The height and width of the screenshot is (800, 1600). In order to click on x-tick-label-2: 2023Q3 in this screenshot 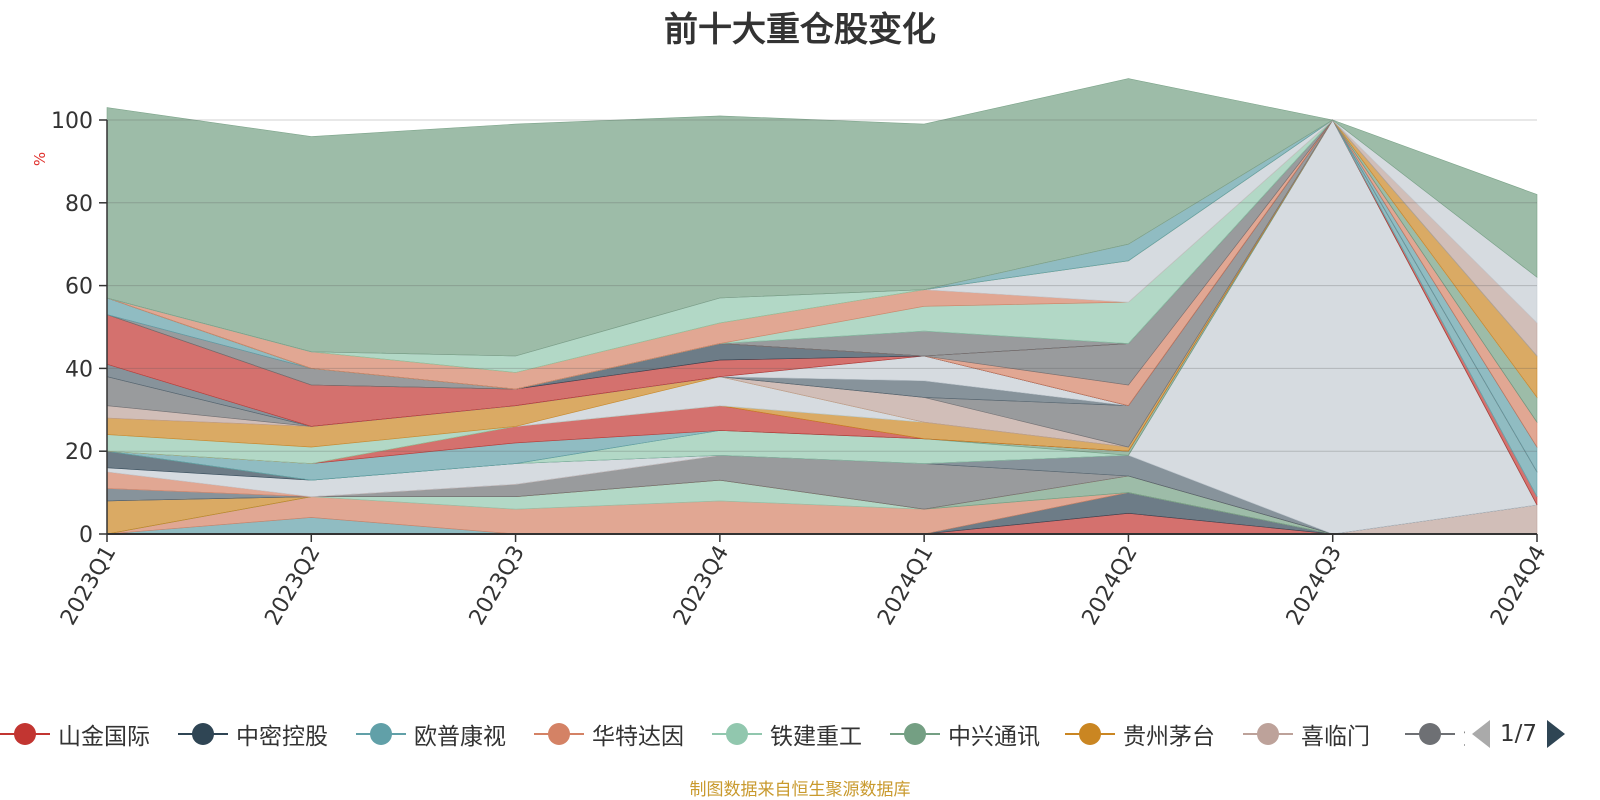, I will do `click(497, 586)`.